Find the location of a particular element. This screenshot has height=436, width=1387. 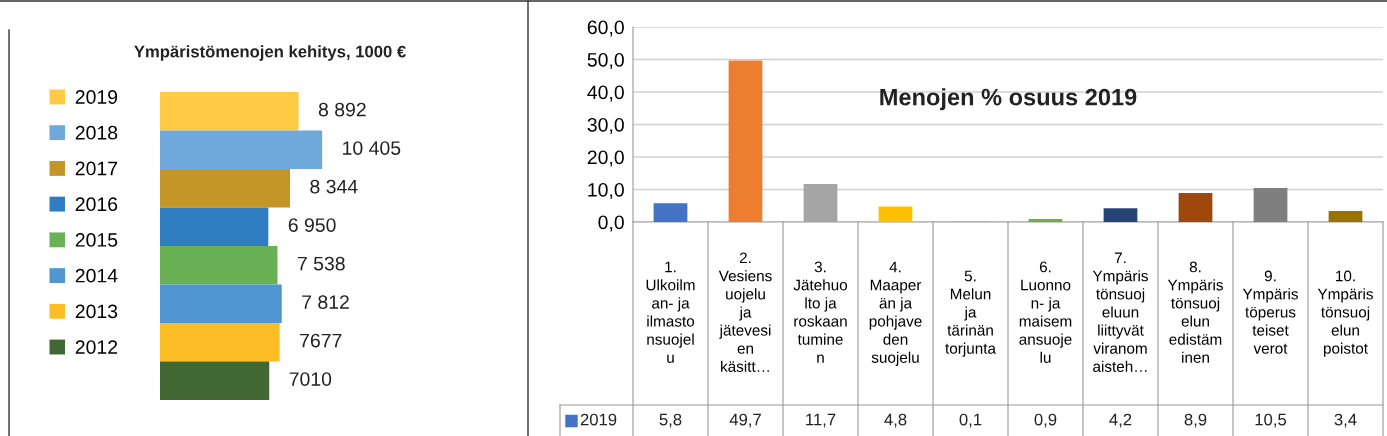

legend-label: 2018 is located at coordinates (96, 132).